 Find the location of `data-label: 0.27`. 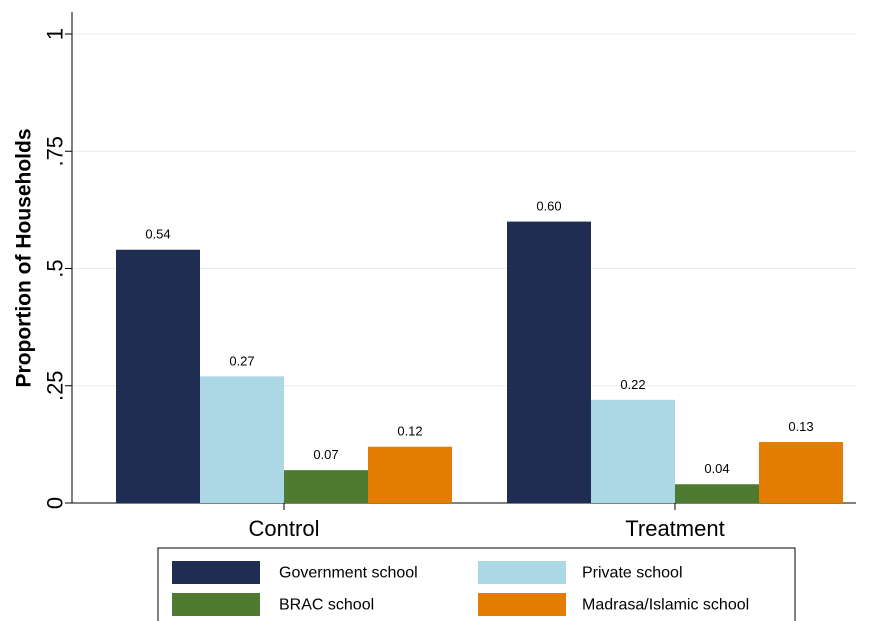

data-label: 0.27 is located at coordinates (241, 360).